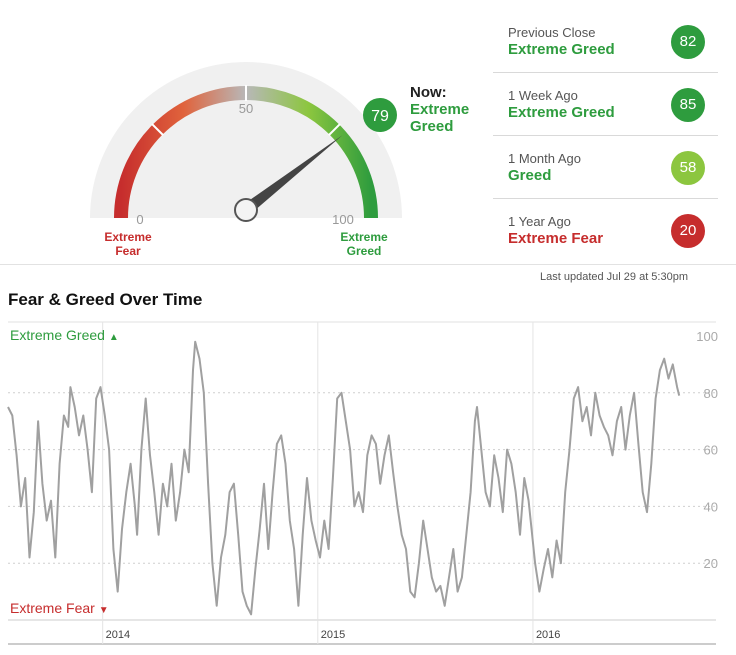  I want to click on extreme-fear-label: Extreme Fear, so click(52, 608).